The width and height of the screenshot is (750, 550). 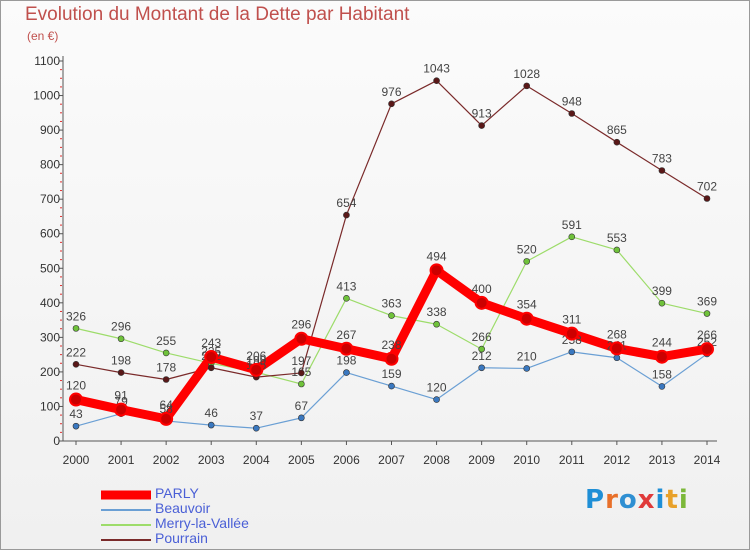 What do you see at coordinates (482, 114) in the screenshot?
I see `data-label: 913` at bounding box center [482, 114].